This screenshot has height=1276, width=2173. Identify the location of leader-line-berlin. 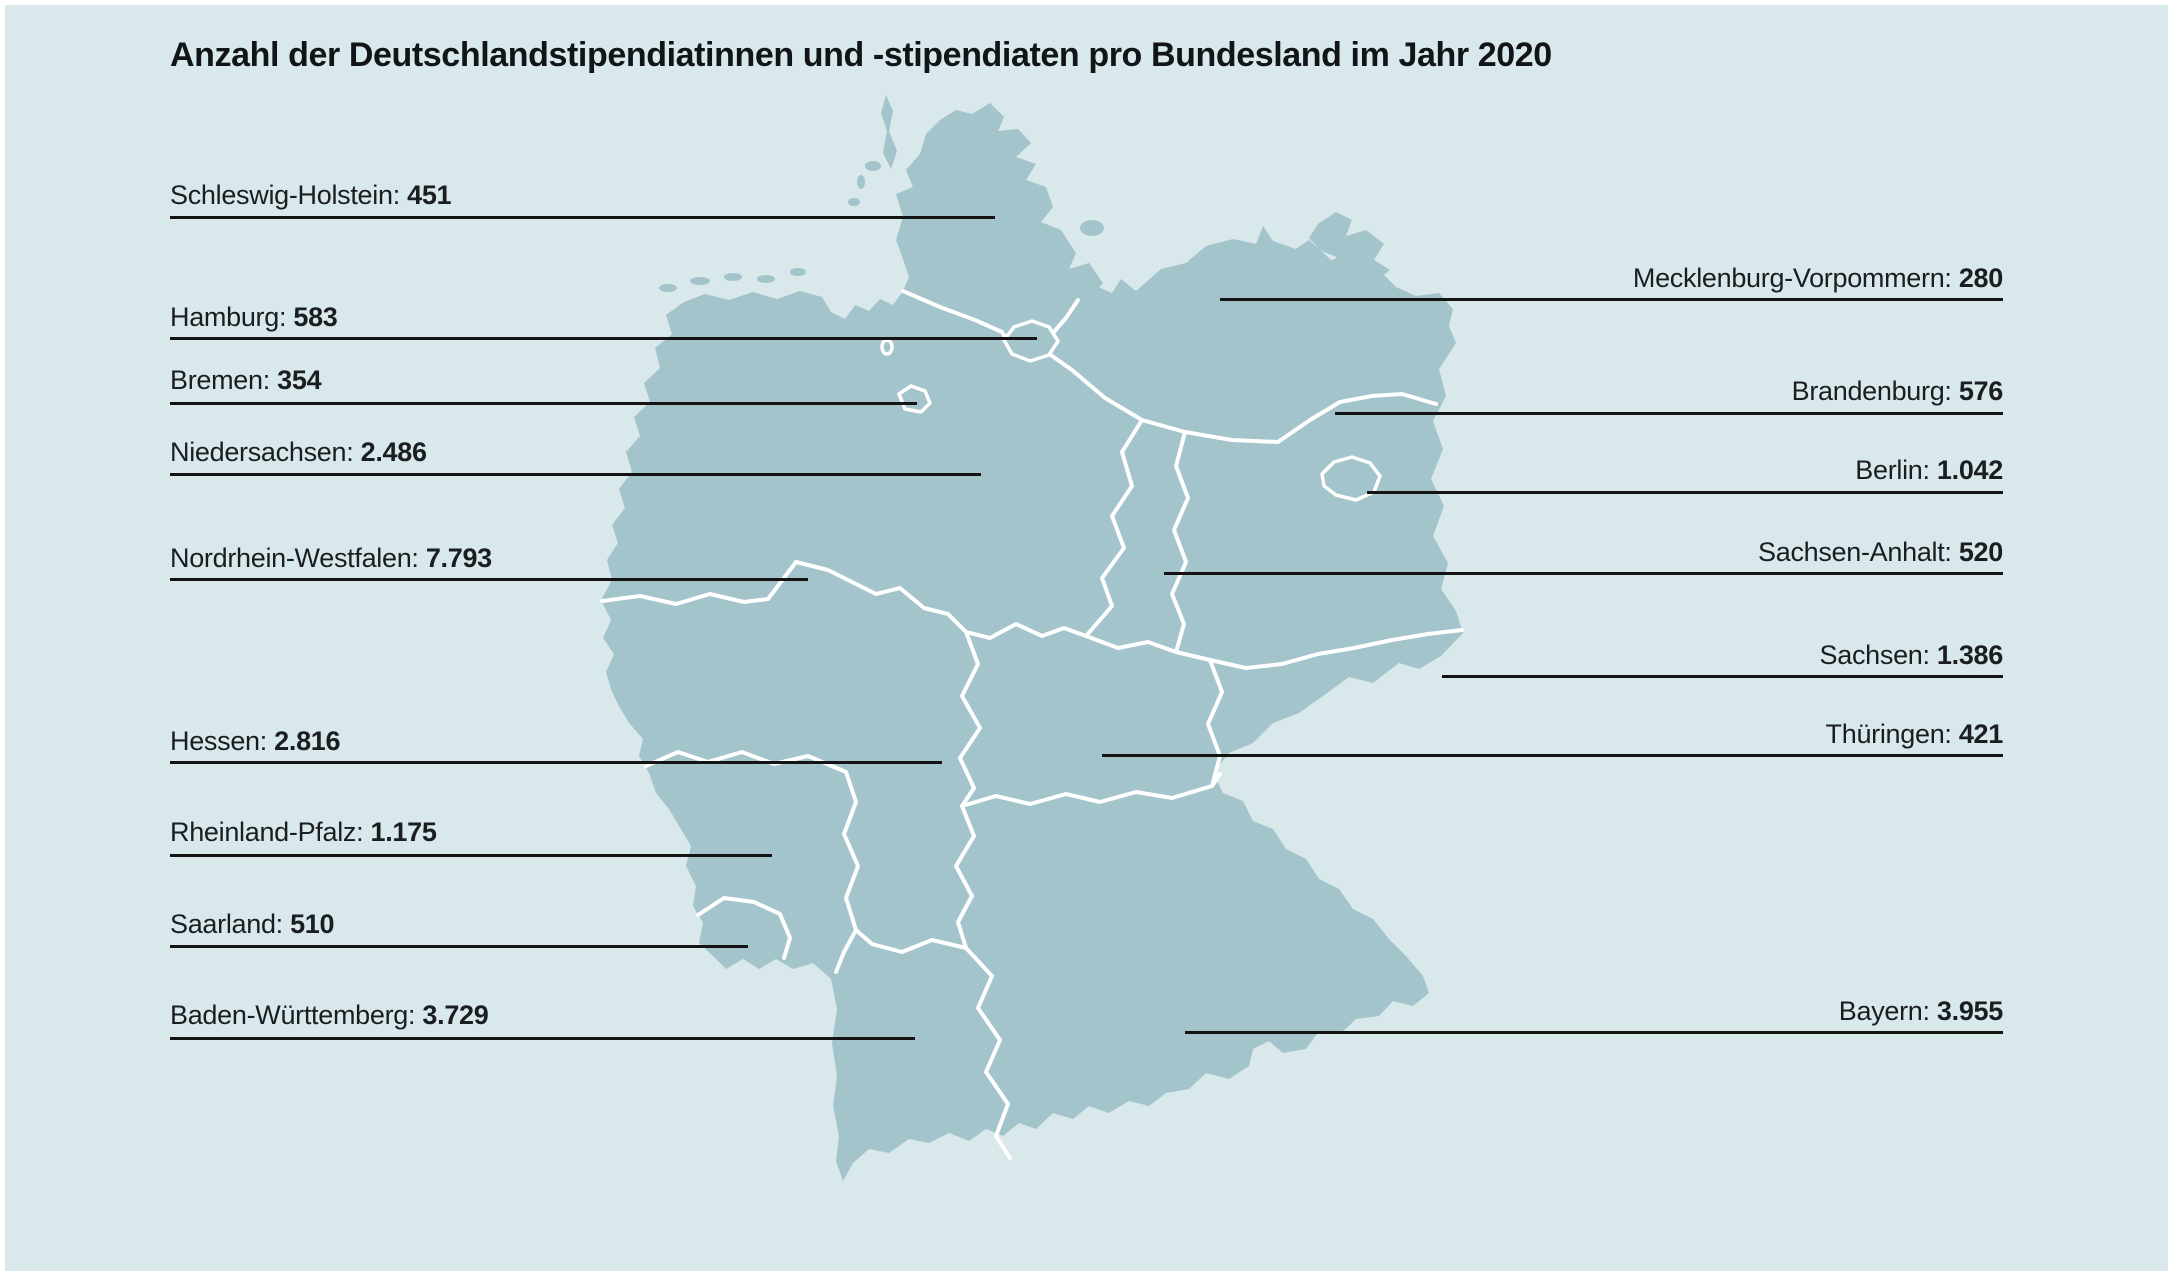
(1685, 492).